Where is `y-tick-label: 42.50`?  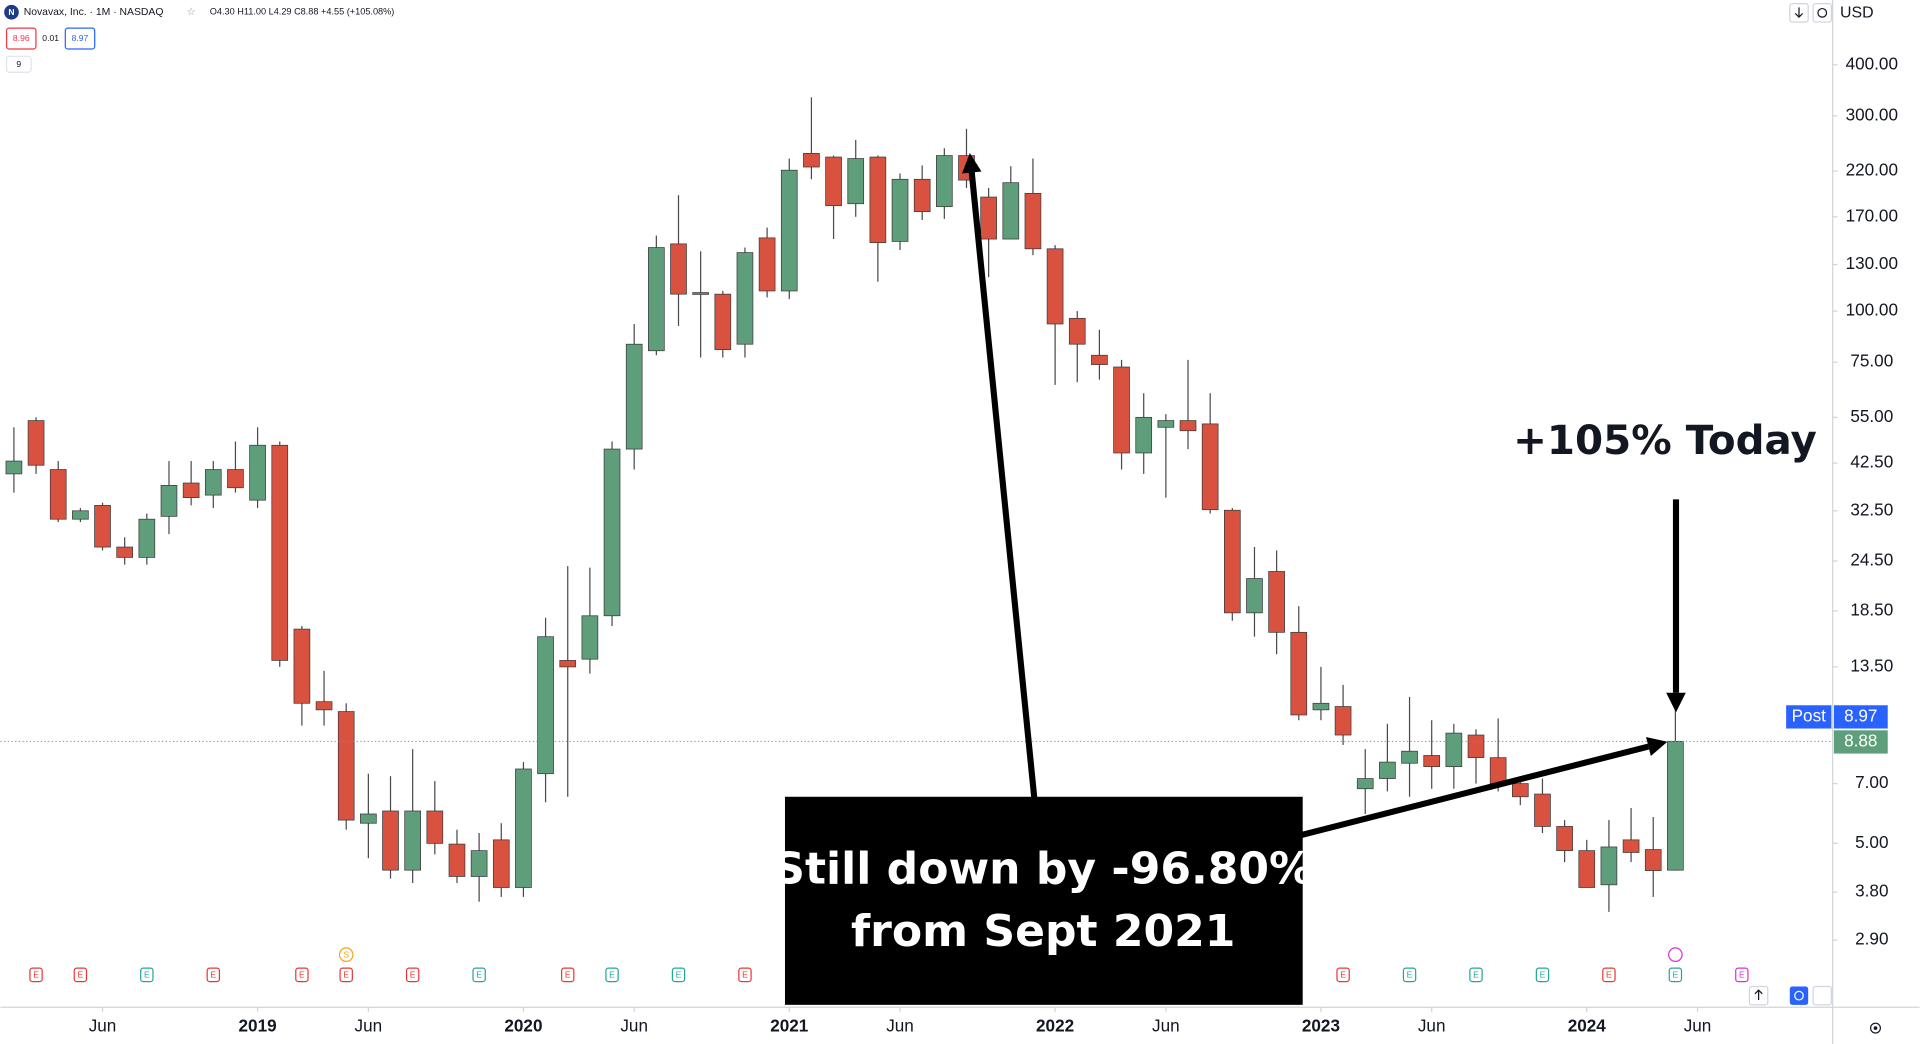
y-tick-label: 42.50 is located at coordinates (1871, 462).